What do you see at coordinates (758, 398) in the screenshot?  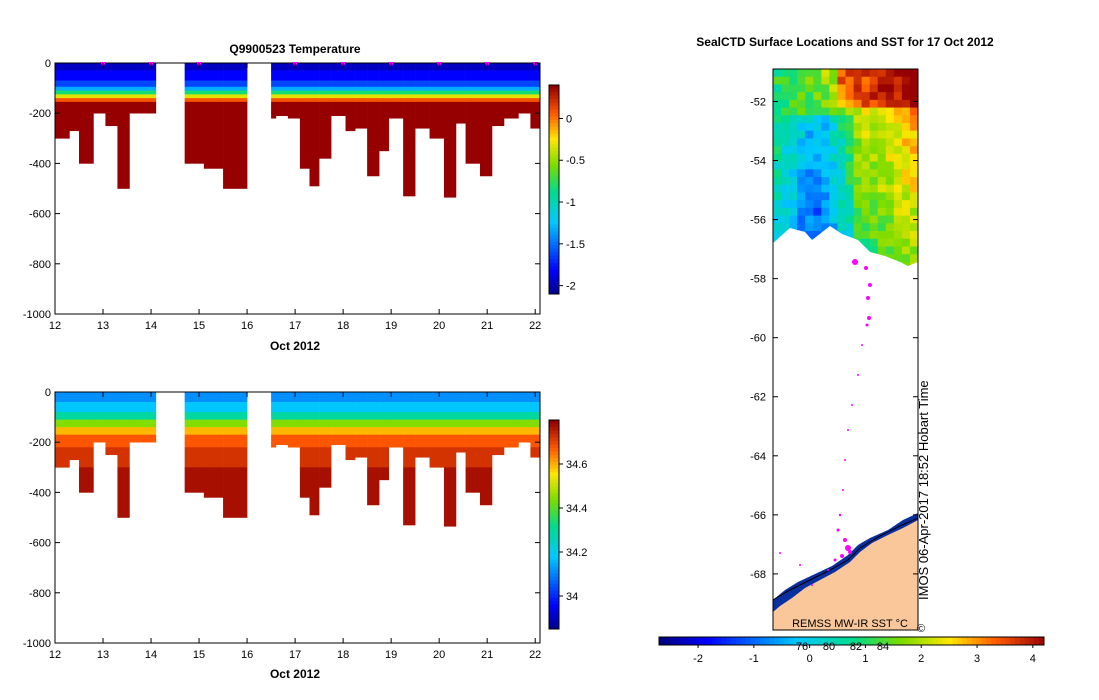 I see `lat-tick-label: -62` at bounding box center [758, 398].